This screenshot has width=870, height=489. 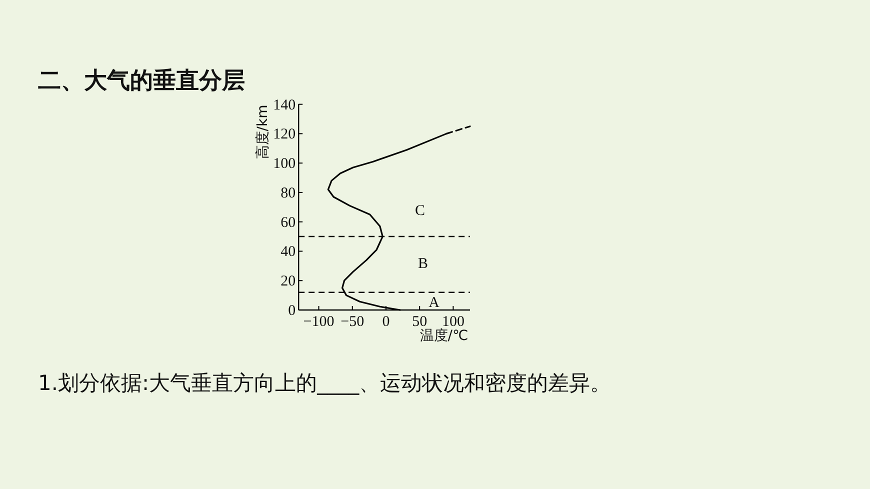 I want to click on y-tick-label: 0, so click(x=292, y=311).